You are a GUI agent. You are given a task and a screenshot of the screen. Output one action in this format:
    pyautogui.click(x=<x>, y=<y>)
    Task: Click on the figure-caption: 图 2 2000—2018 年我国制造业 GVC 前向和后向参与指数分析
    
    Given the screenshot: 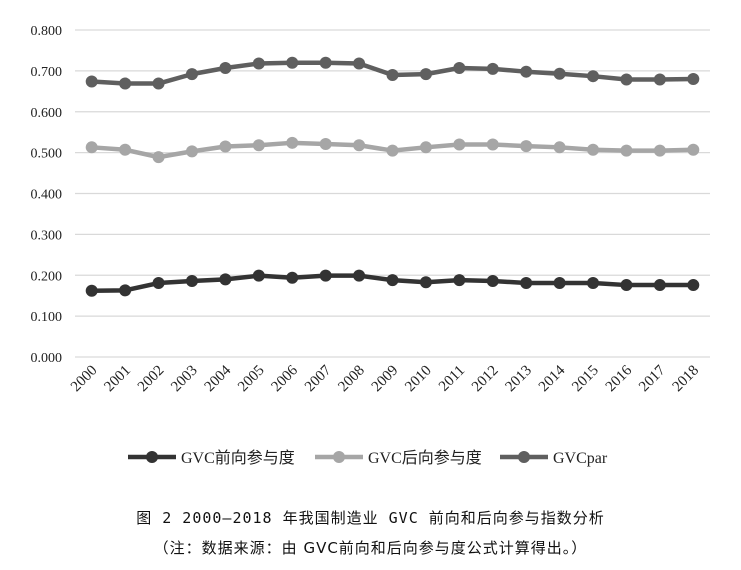 What is the action you would take?
    pyautogui.click(x=370, y=518)
    